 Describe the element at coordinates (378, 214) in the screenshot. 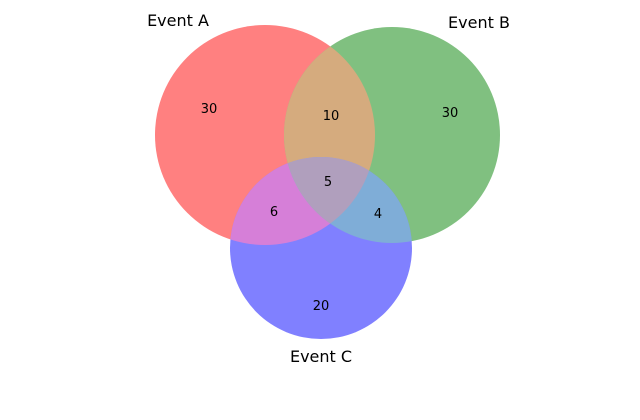

I see `count-b-c: 4` at that location.